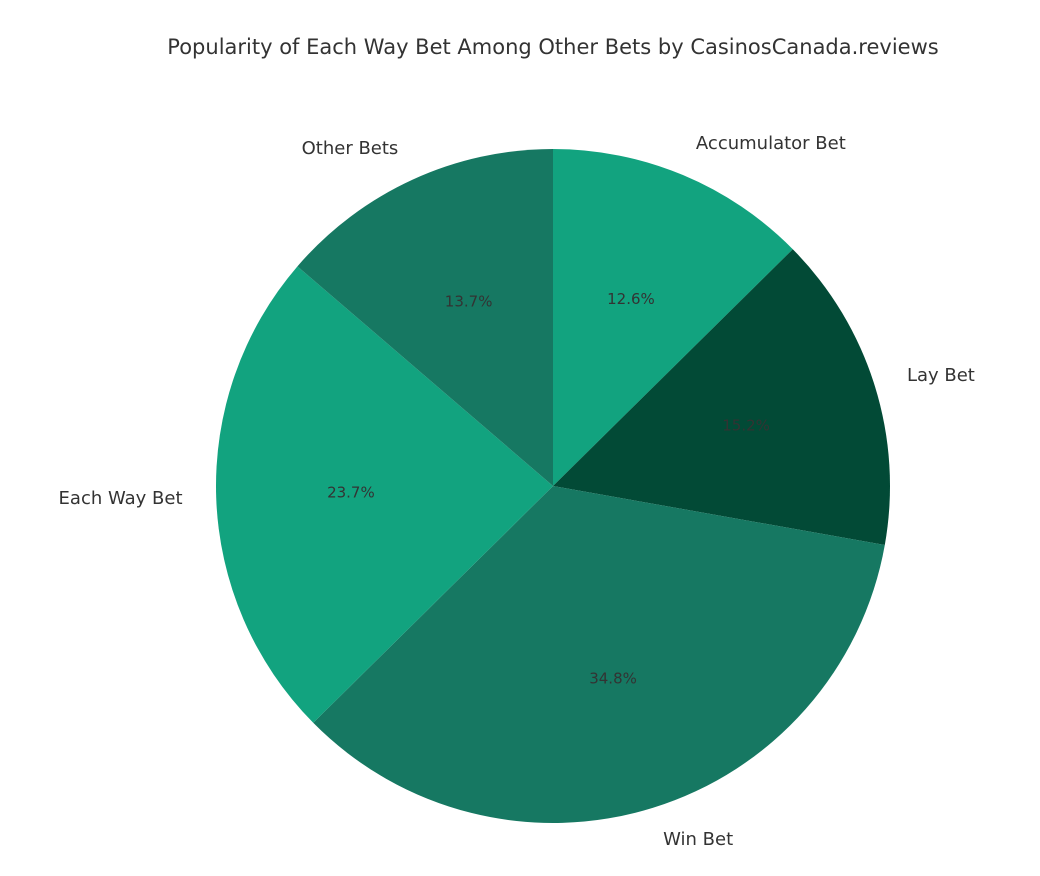 The width and height of the screenshot is (1040, 876). What do you see at coordinates (613, 679) in the screenshot?
I see `value-label: 34.8%` at bounding box center [613, 679].